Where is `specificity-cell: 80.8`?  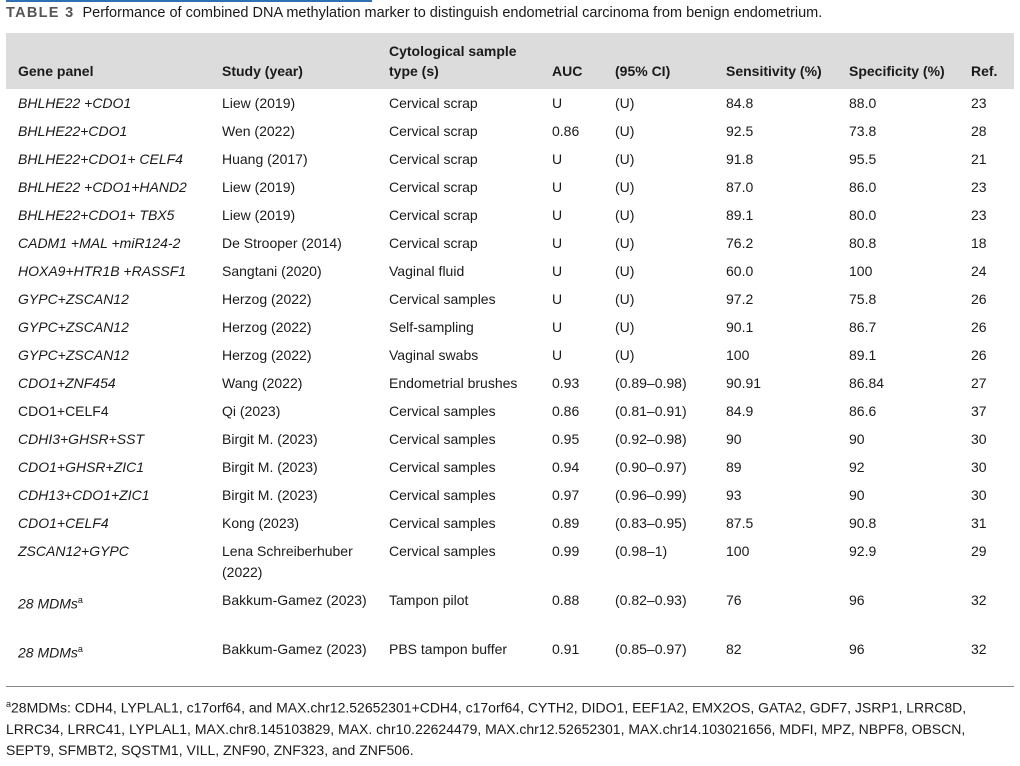 specificity-cell: 80.8 is located at coordinates (863, 243).